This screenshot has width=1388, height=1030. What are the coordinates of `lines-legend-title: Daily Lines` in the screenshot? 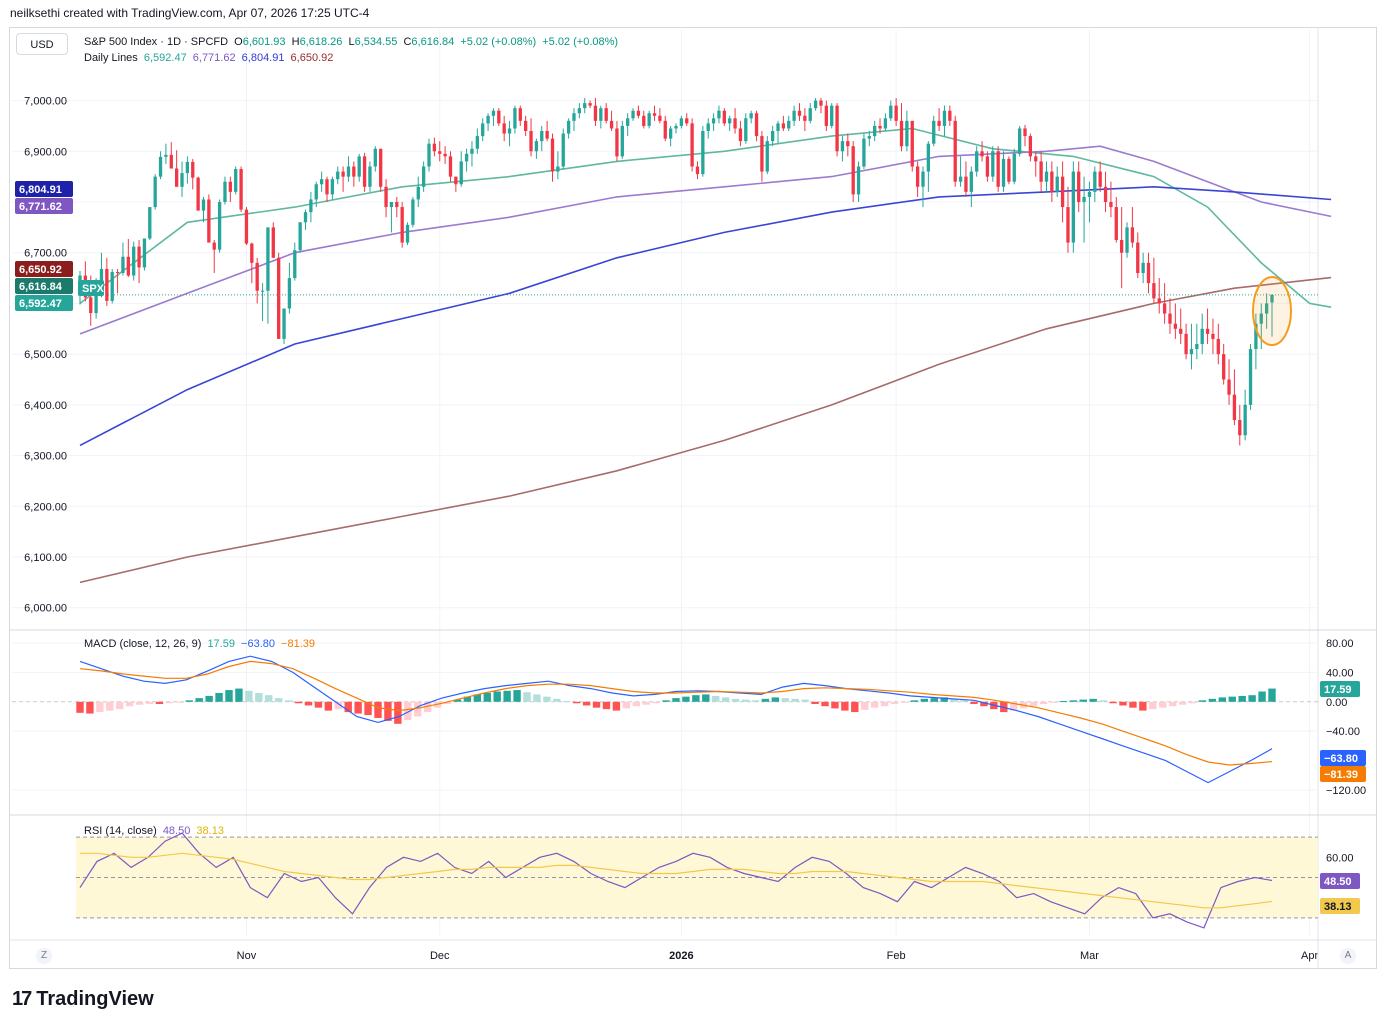 It's located at (111, 58).